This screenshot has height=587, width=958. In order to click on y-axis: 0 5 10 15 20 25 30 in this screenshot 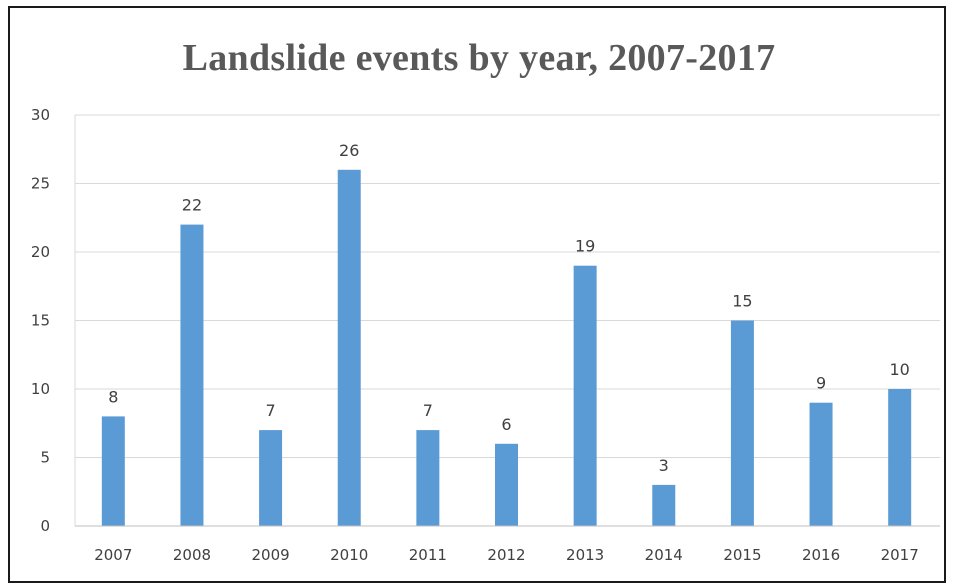, I will do `click(53, 320)`.